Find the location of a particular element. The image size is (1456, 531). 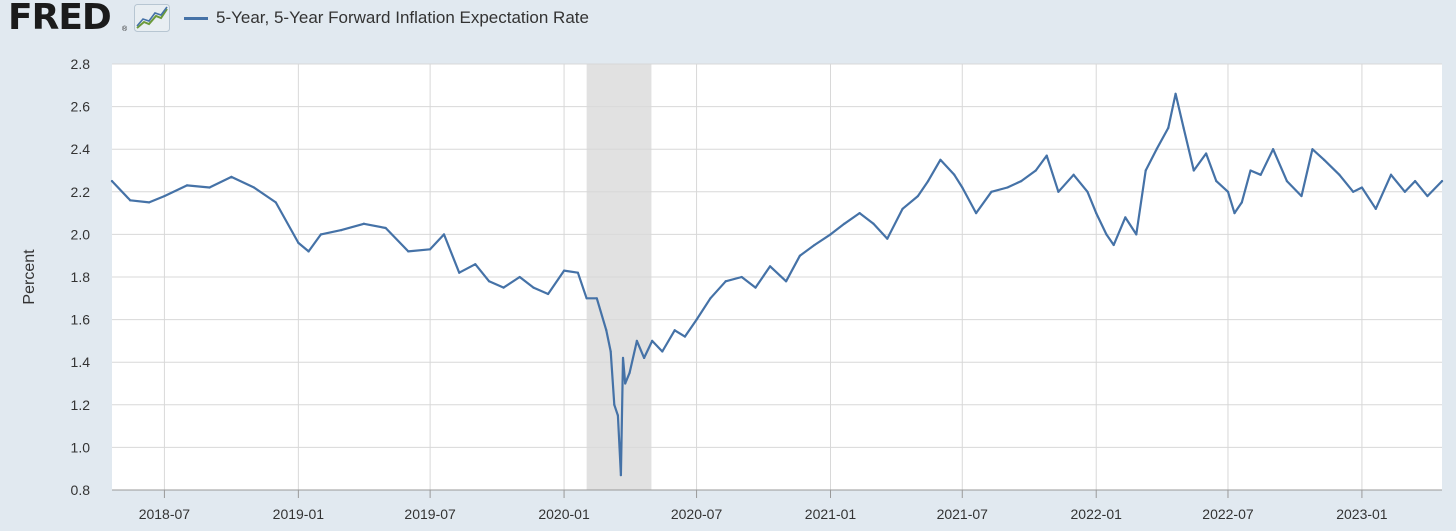

y-tick-label: 2.4 is located at coordinates (81, 149).